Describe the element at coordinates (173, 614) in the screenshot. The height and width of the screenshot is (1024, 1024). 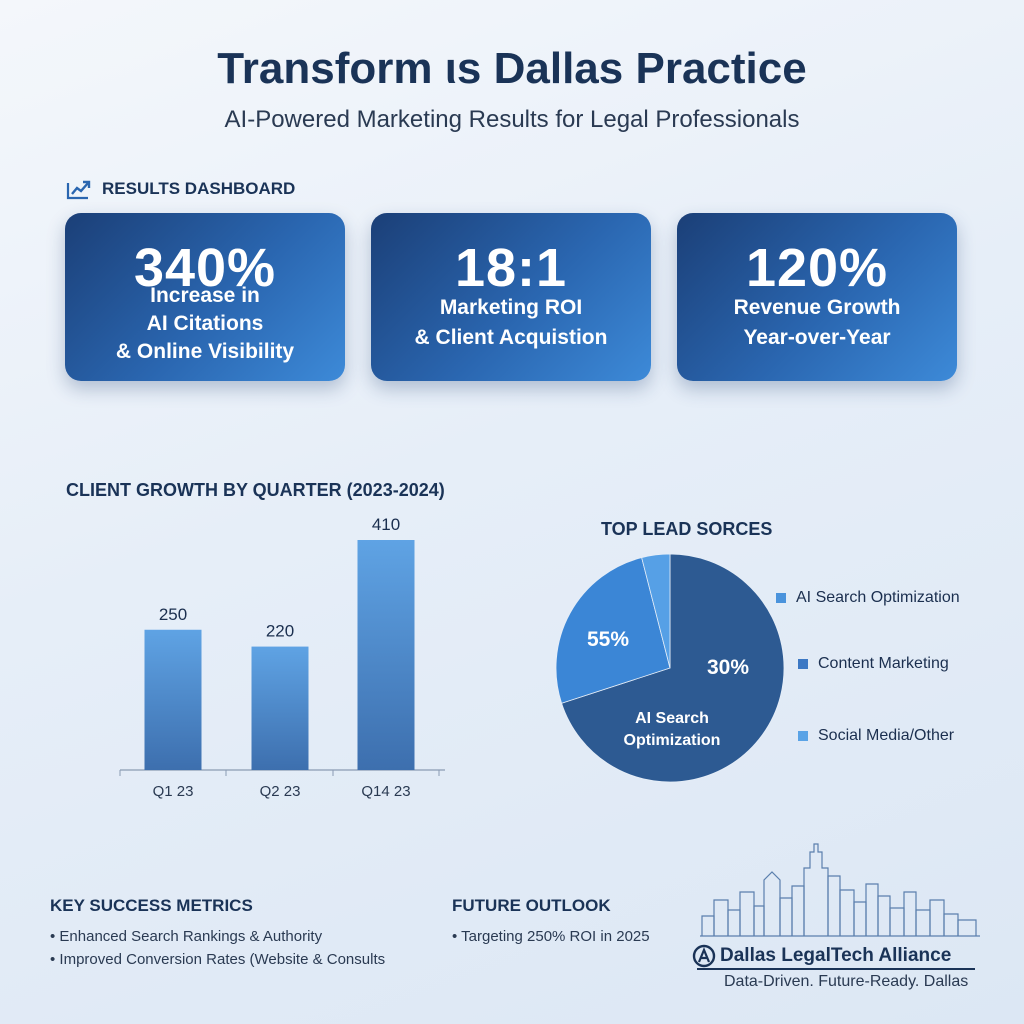
I see `bar-value-label: 250` at that location.